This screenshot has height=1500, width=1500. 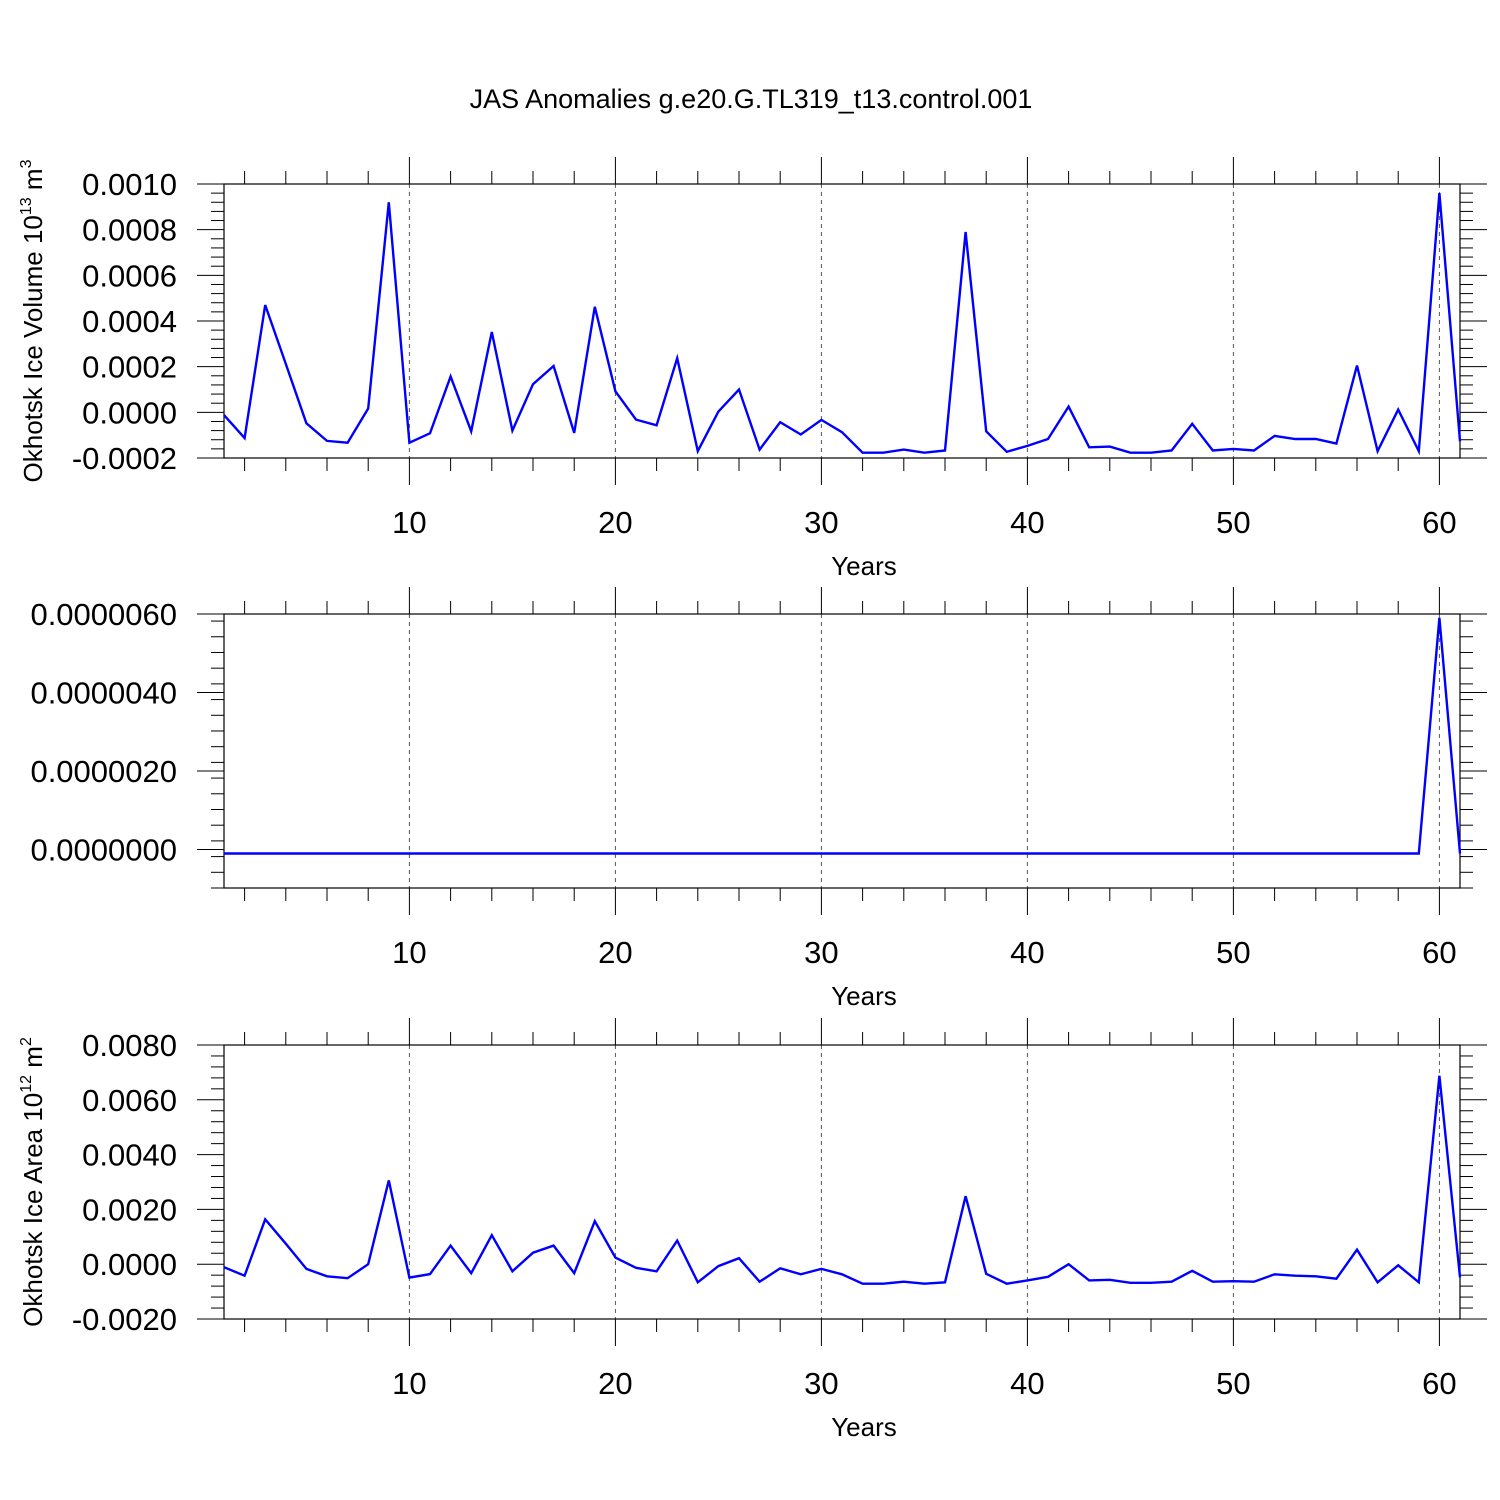 What do you see at coordinates (129, 184) in the screenshot?
I see `y-tick-label: 0.0010` at bounding box center [129, 184].